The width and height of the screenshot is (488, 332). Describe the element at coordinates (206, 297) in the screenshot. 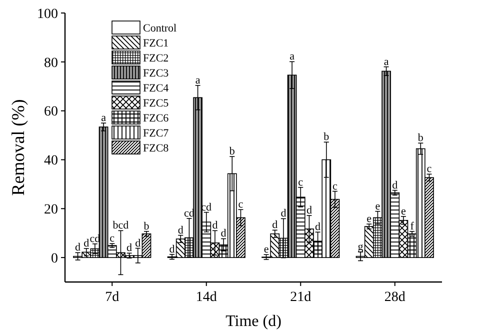

I see `x-tick-label: 14d` at that location.